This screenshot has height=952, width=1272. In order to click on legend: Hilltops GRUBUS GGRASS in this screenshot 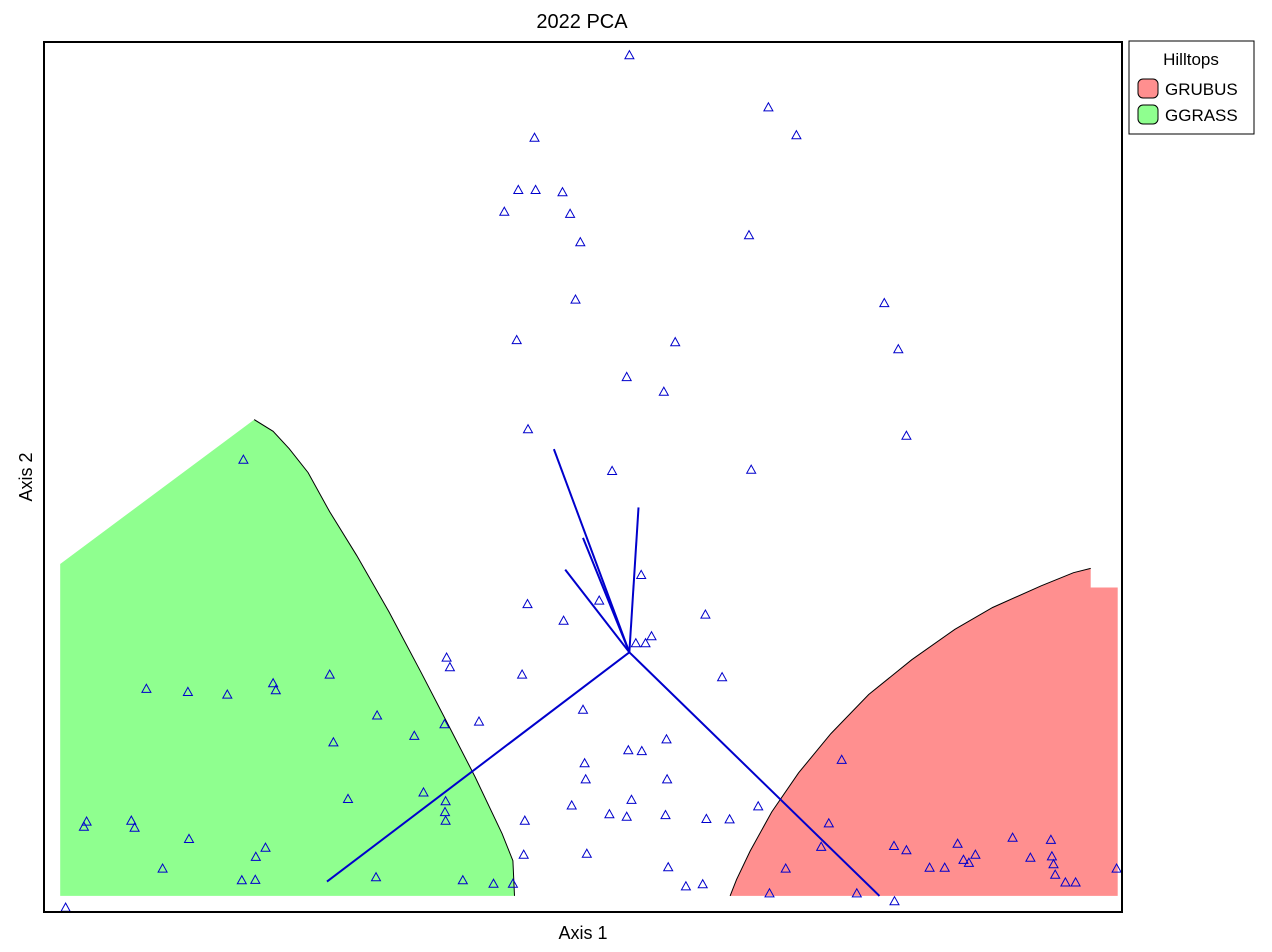, I will do `click(1191, 87)`.